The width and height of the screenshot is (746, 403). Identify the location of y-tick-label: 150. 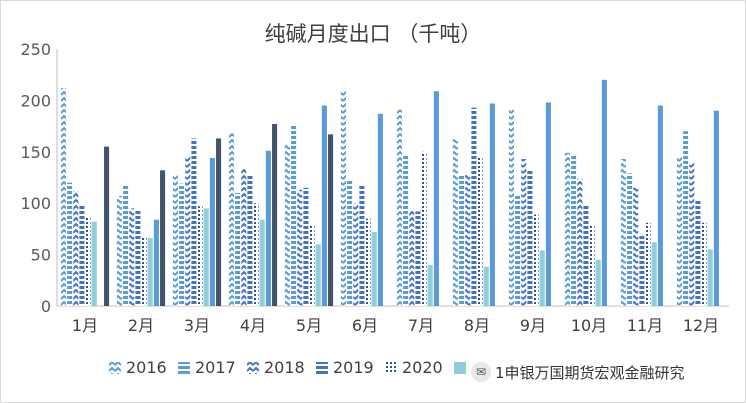
(35, 152).